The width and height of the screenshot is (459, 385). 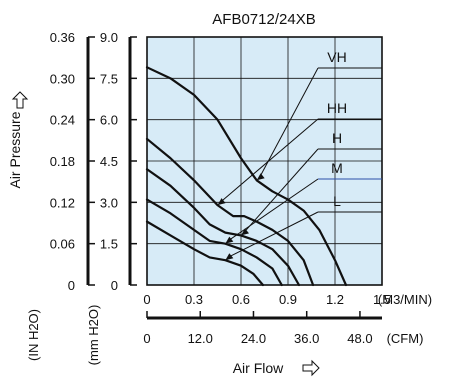 I want to click on x-tick-label-cfm: 0, so click(x=146, y=338).